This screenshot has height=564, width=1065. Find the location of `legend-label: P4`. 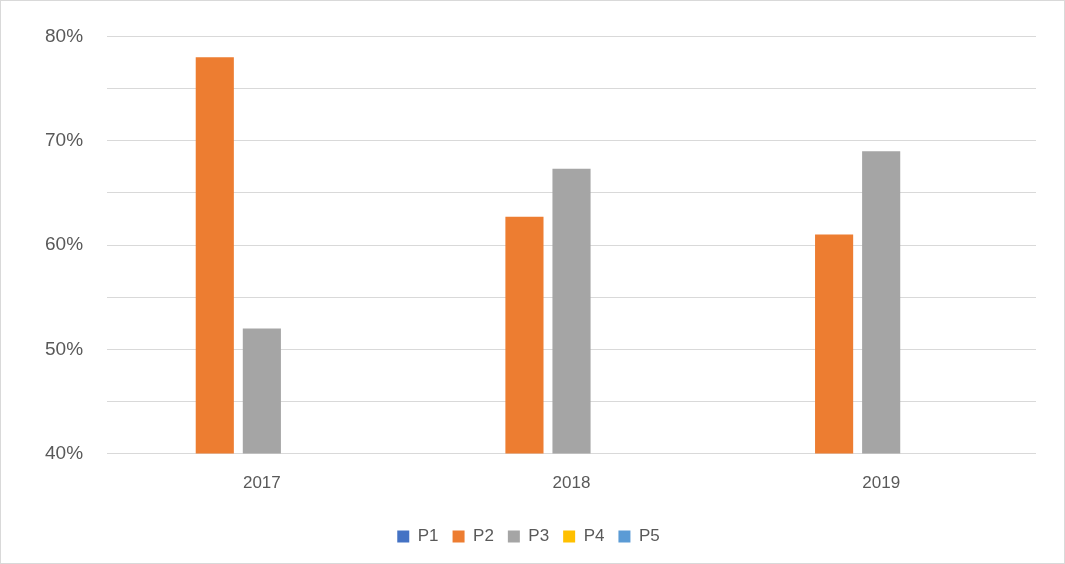

legend-label: P4 is located at coordinates (594, 536).